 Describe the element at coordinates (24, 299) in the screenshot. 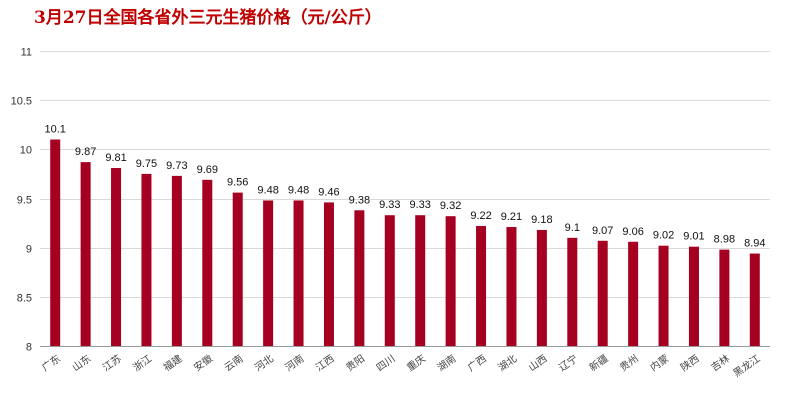

I see `y-tick-label: 8.5` at that location.